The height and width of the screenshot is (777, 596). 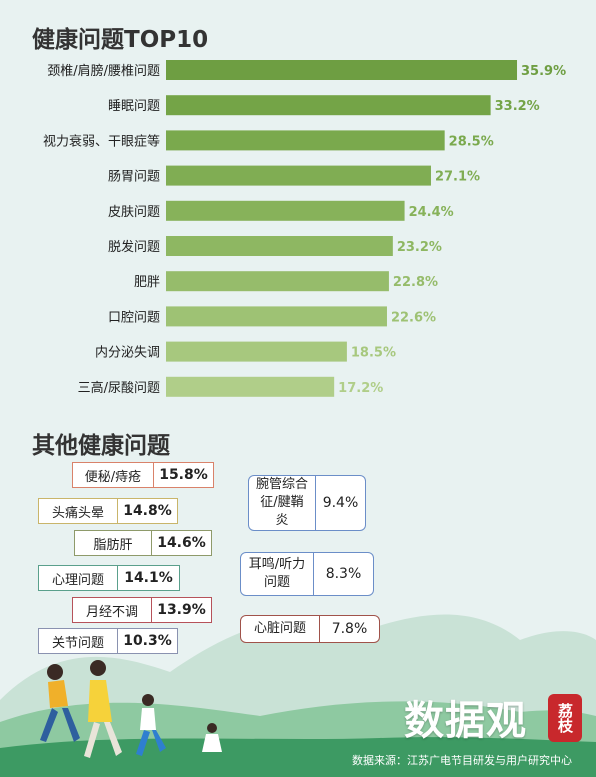 What do you see at coordinates (119, 388) in the screenshot?
I see `category-label: 三高/尿酸问题` at bounding box center [119, 388].